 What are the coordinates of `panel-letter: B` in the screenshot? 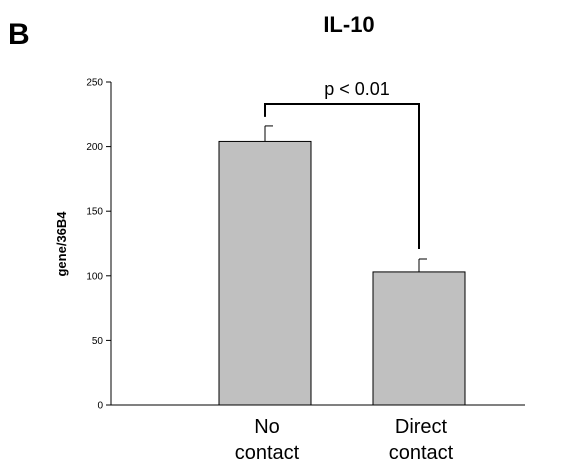 It's located at (19, 34).